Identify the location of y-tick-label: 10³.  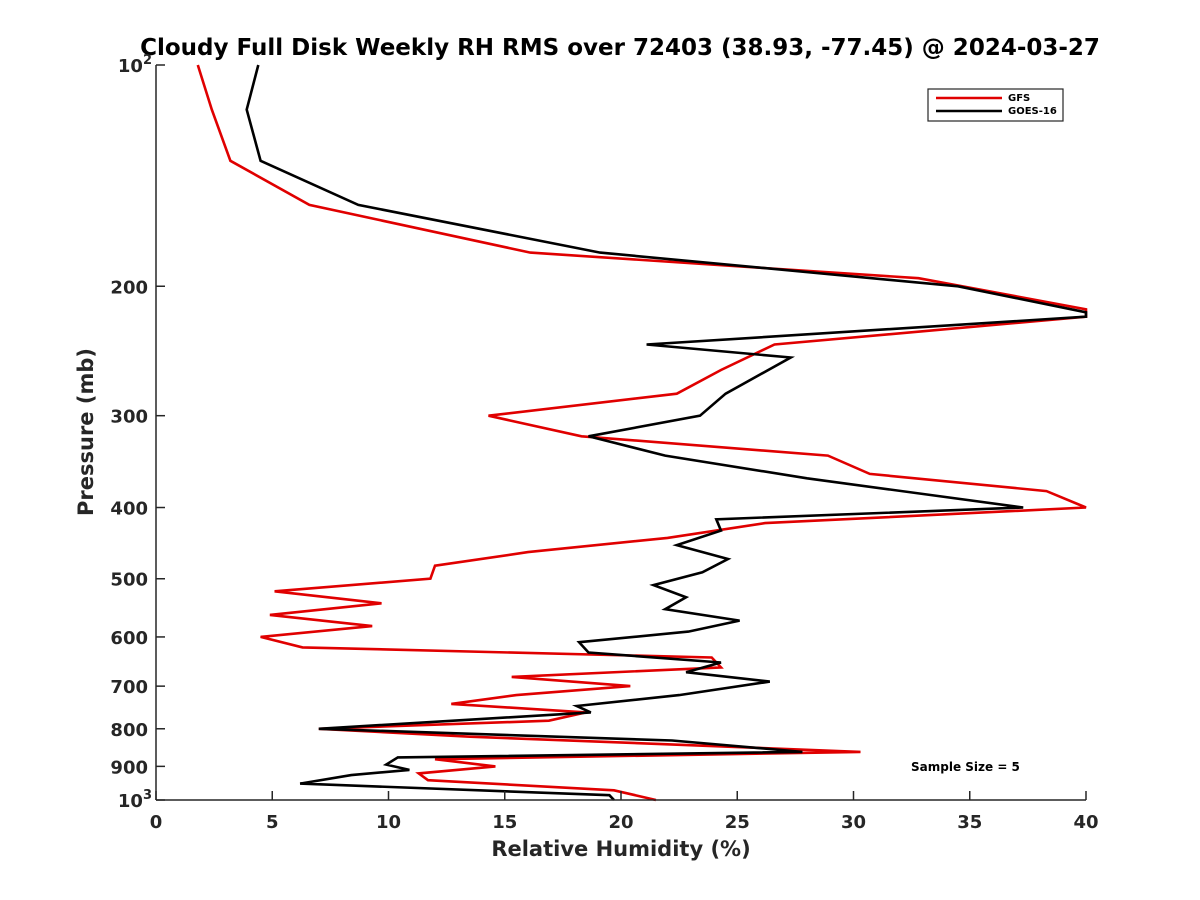
(135, 800).